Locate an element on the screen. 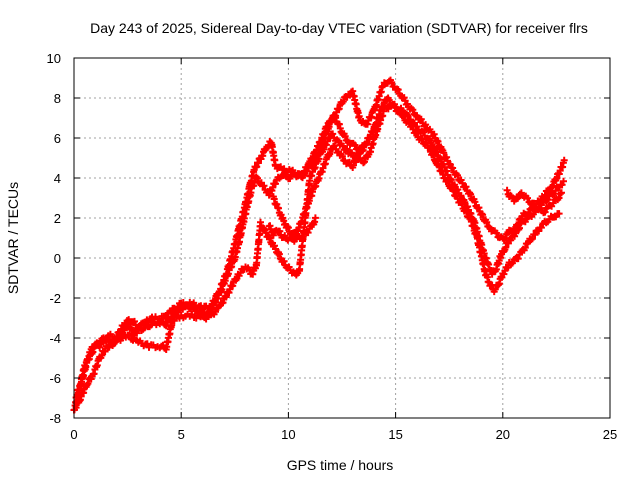 This screenshot has width=640, height=485. y-tick-label: -6 is located at coordinates (55, 378).